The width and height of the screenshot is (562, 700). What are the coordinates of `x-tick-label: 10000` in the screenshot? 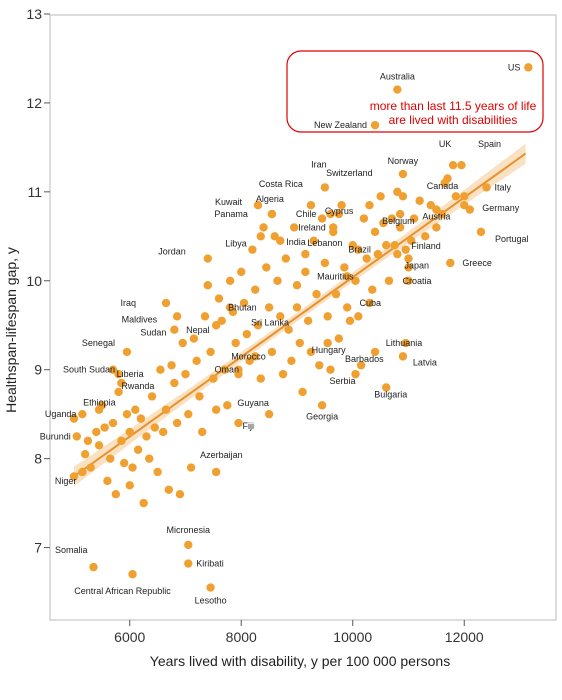 It's located at (352, 637).